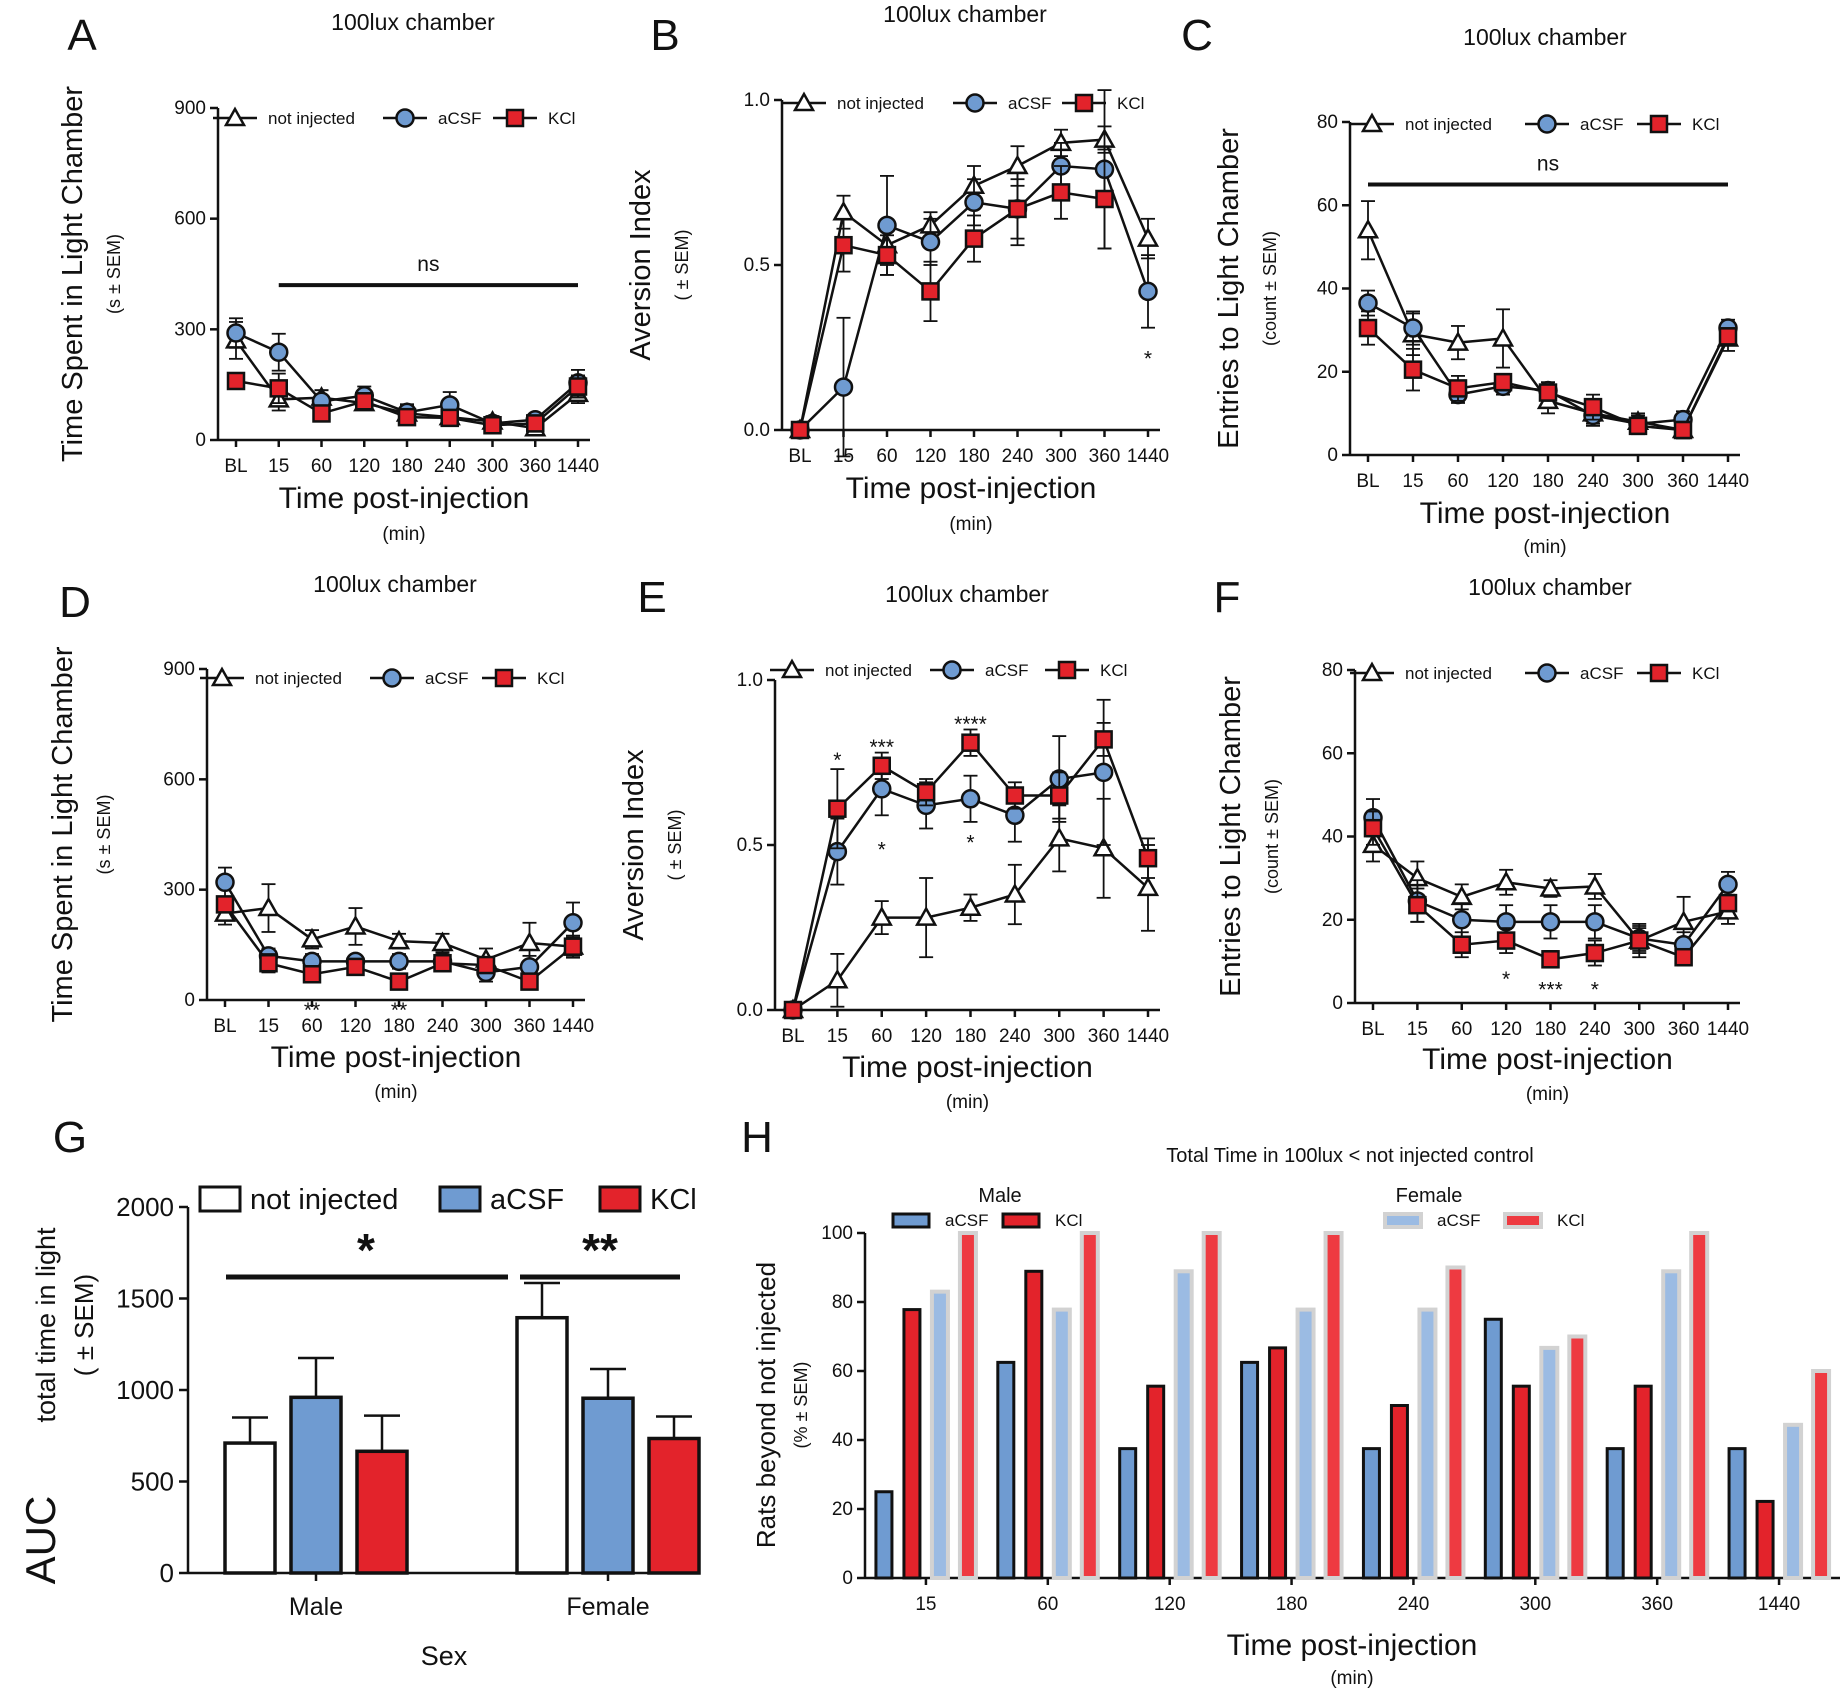 The height and width of the screenshot is (1696, 1848). I want to click on x-tick-label: 360, so click(1684, 1029).